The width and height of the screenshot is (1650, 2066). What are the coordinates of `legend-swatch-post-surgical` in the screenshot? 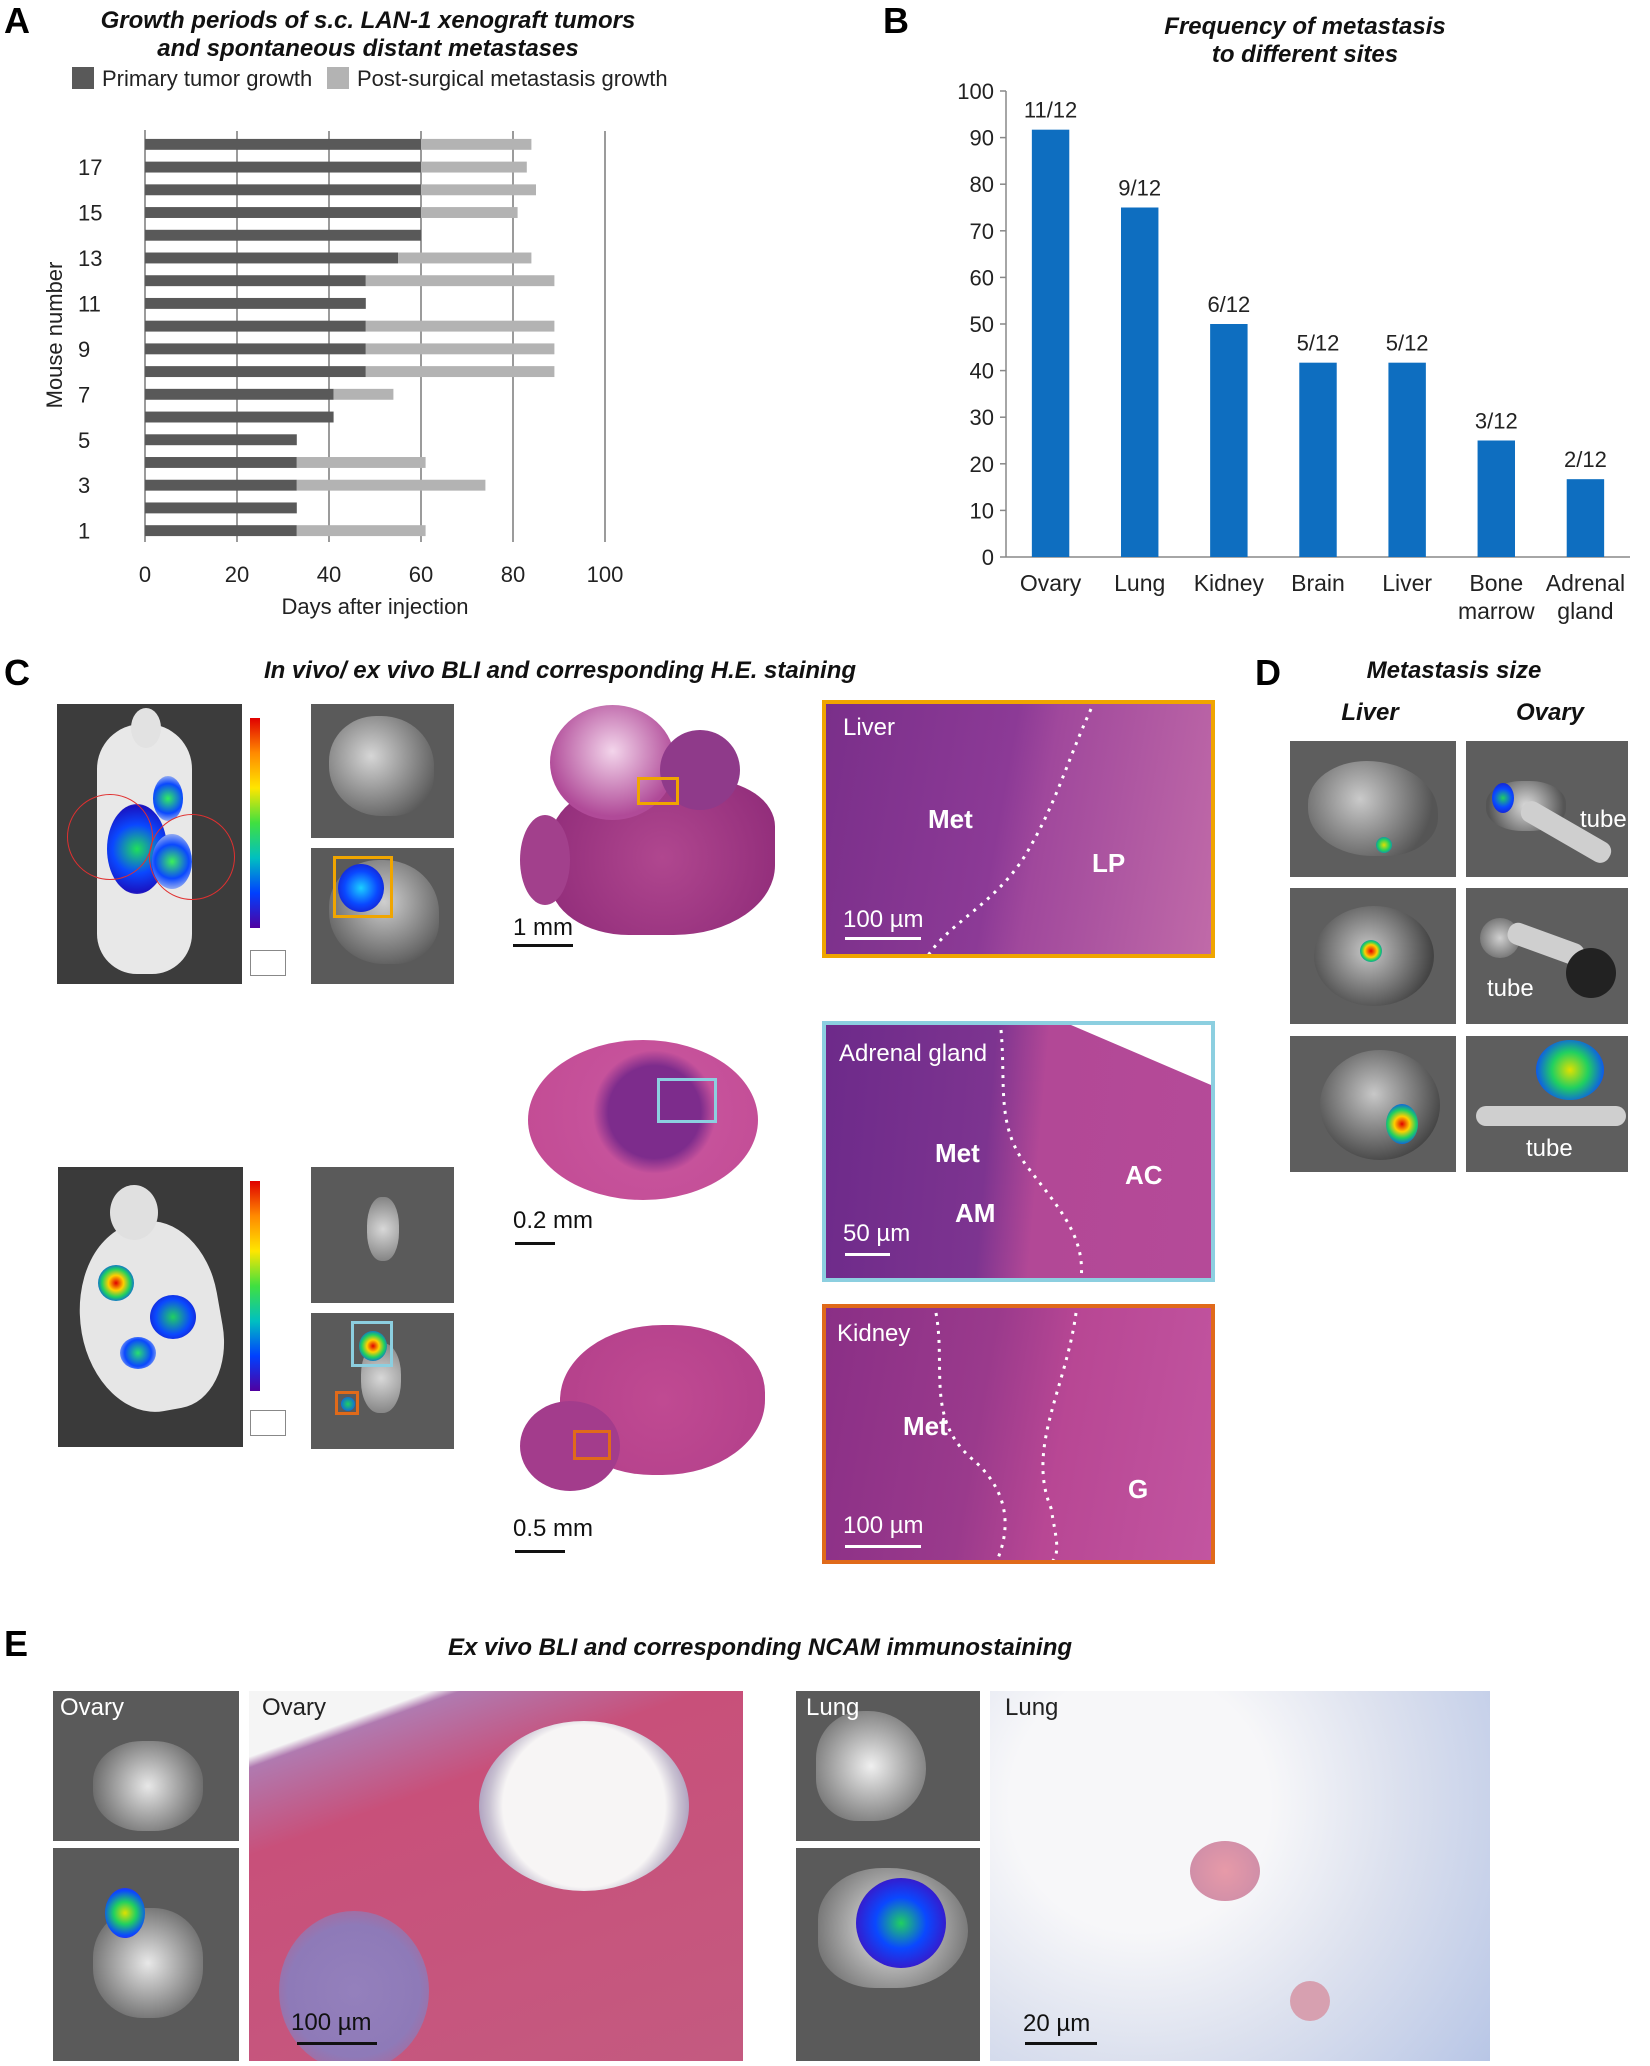 It's located at (338, 78).